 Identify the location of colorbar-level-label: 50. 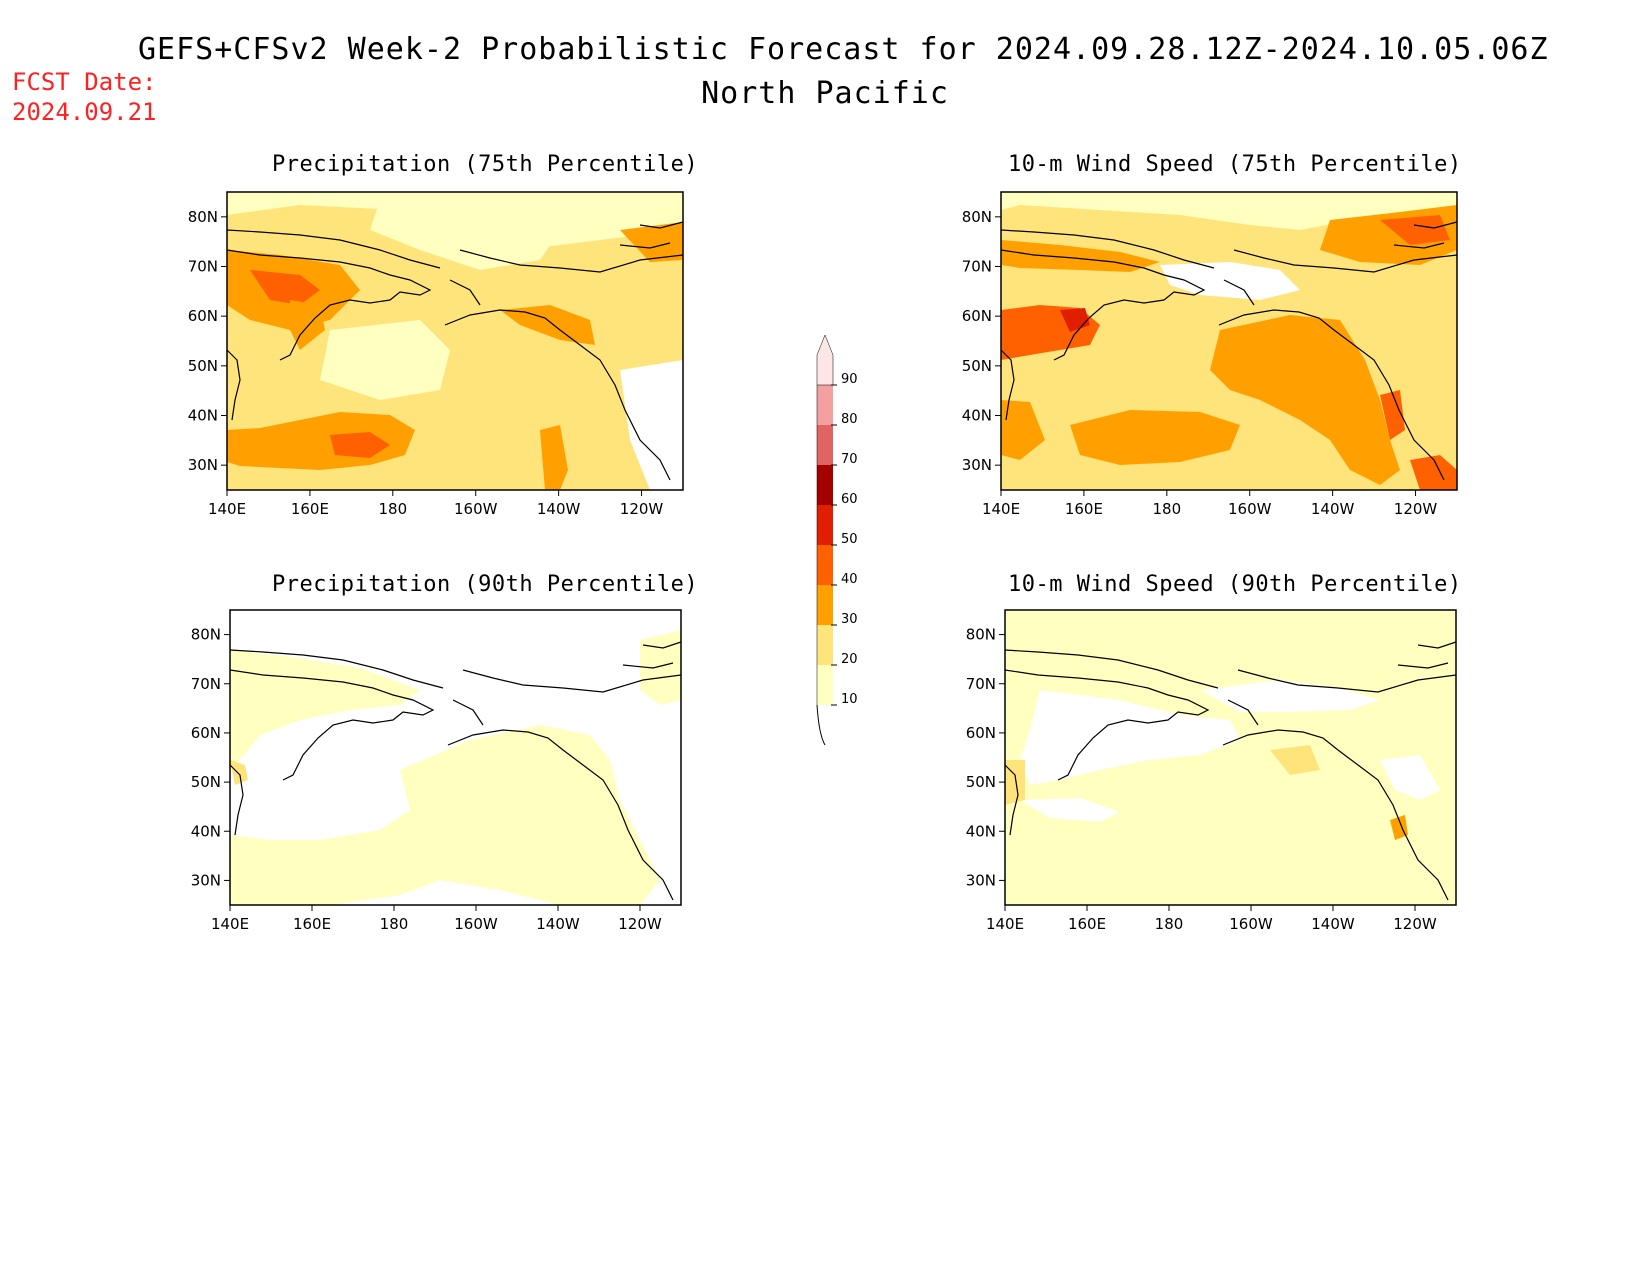
(849, 539).